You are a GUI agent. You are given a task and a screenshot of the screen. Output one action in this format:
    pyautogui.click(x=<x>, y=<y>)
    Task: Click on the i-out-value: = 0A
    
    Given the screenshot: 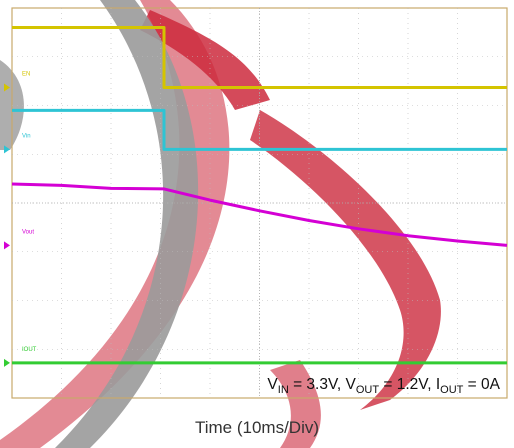 What is the action you would take?
    pyautogui.click(x=481, y=384)
    